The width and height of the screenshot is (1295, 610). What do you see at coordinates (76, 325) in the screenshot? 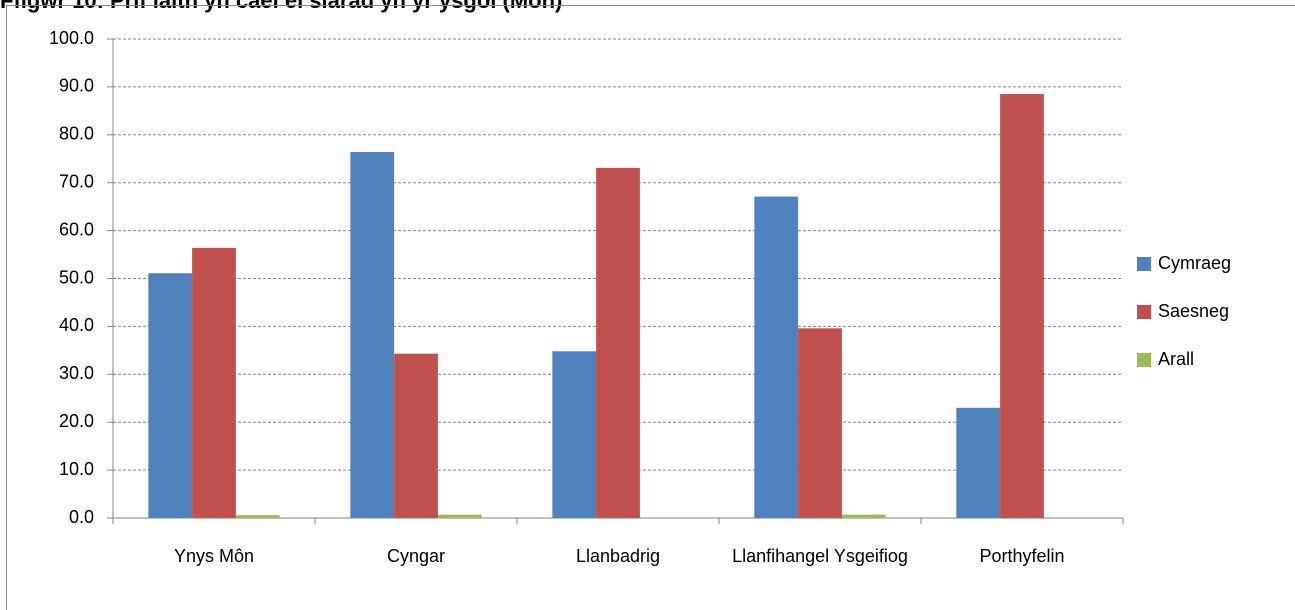
I see `y-tick-label: 40.0` at bounding box center [76, 325].